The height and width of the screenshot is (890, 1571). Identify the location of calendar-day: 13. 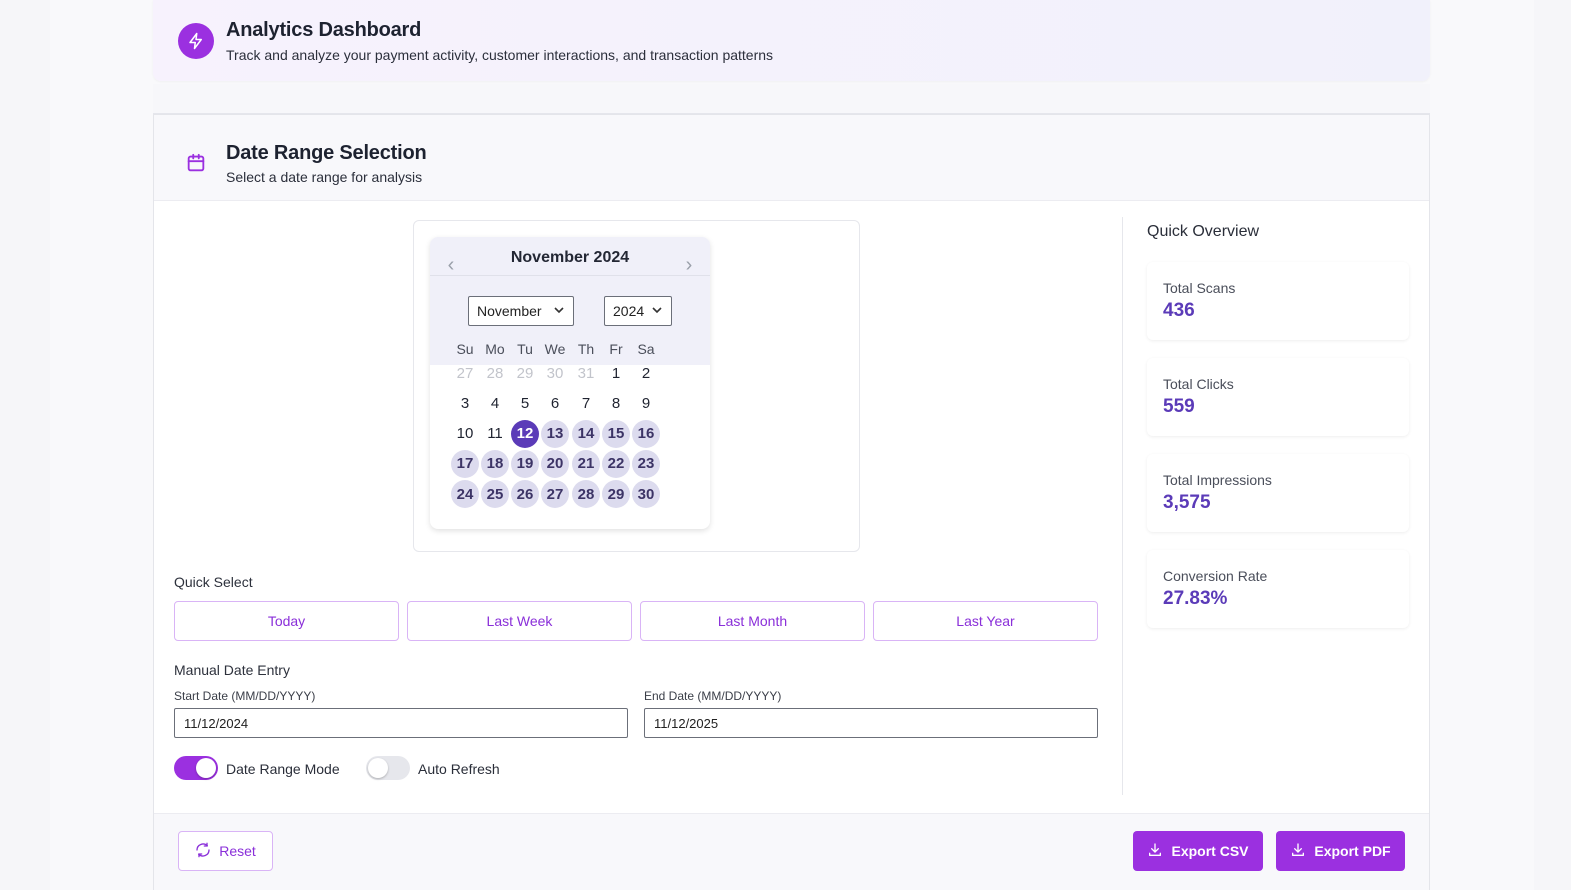
(555, 433).